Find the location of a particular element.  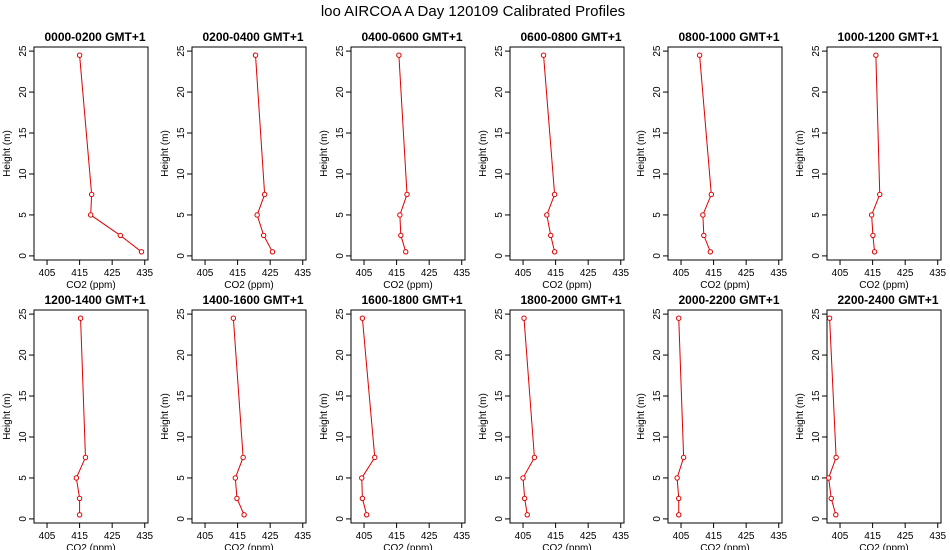

panel-title: 1200-1400 GMT+1 is located at coordinates (94, 300).